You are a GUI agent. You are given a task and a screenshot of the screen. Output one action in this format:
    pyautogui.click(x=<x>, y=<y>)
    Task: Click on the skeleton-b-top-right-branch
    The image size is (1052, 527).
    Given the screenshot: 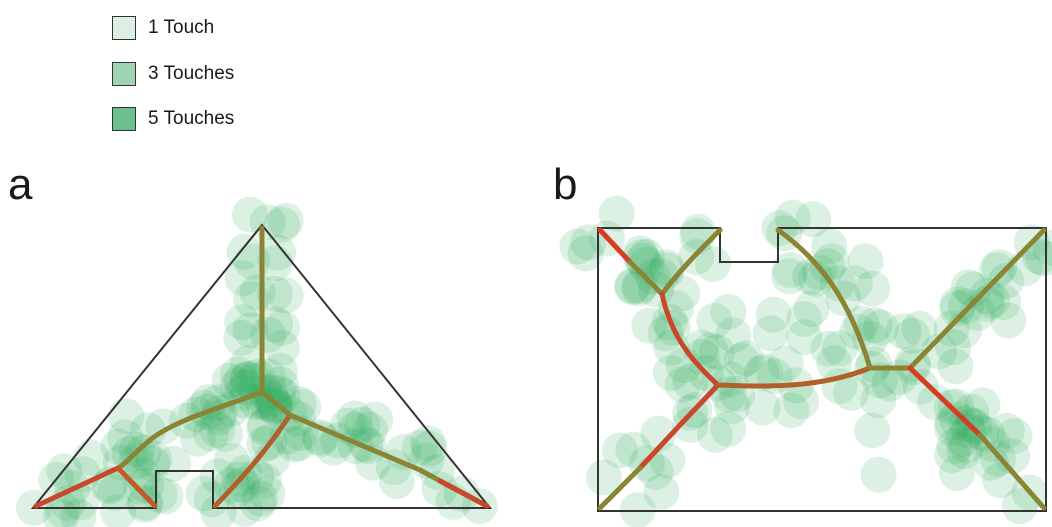 What is the action you would take?
    pyautogui.click(x=977, y=299)
    